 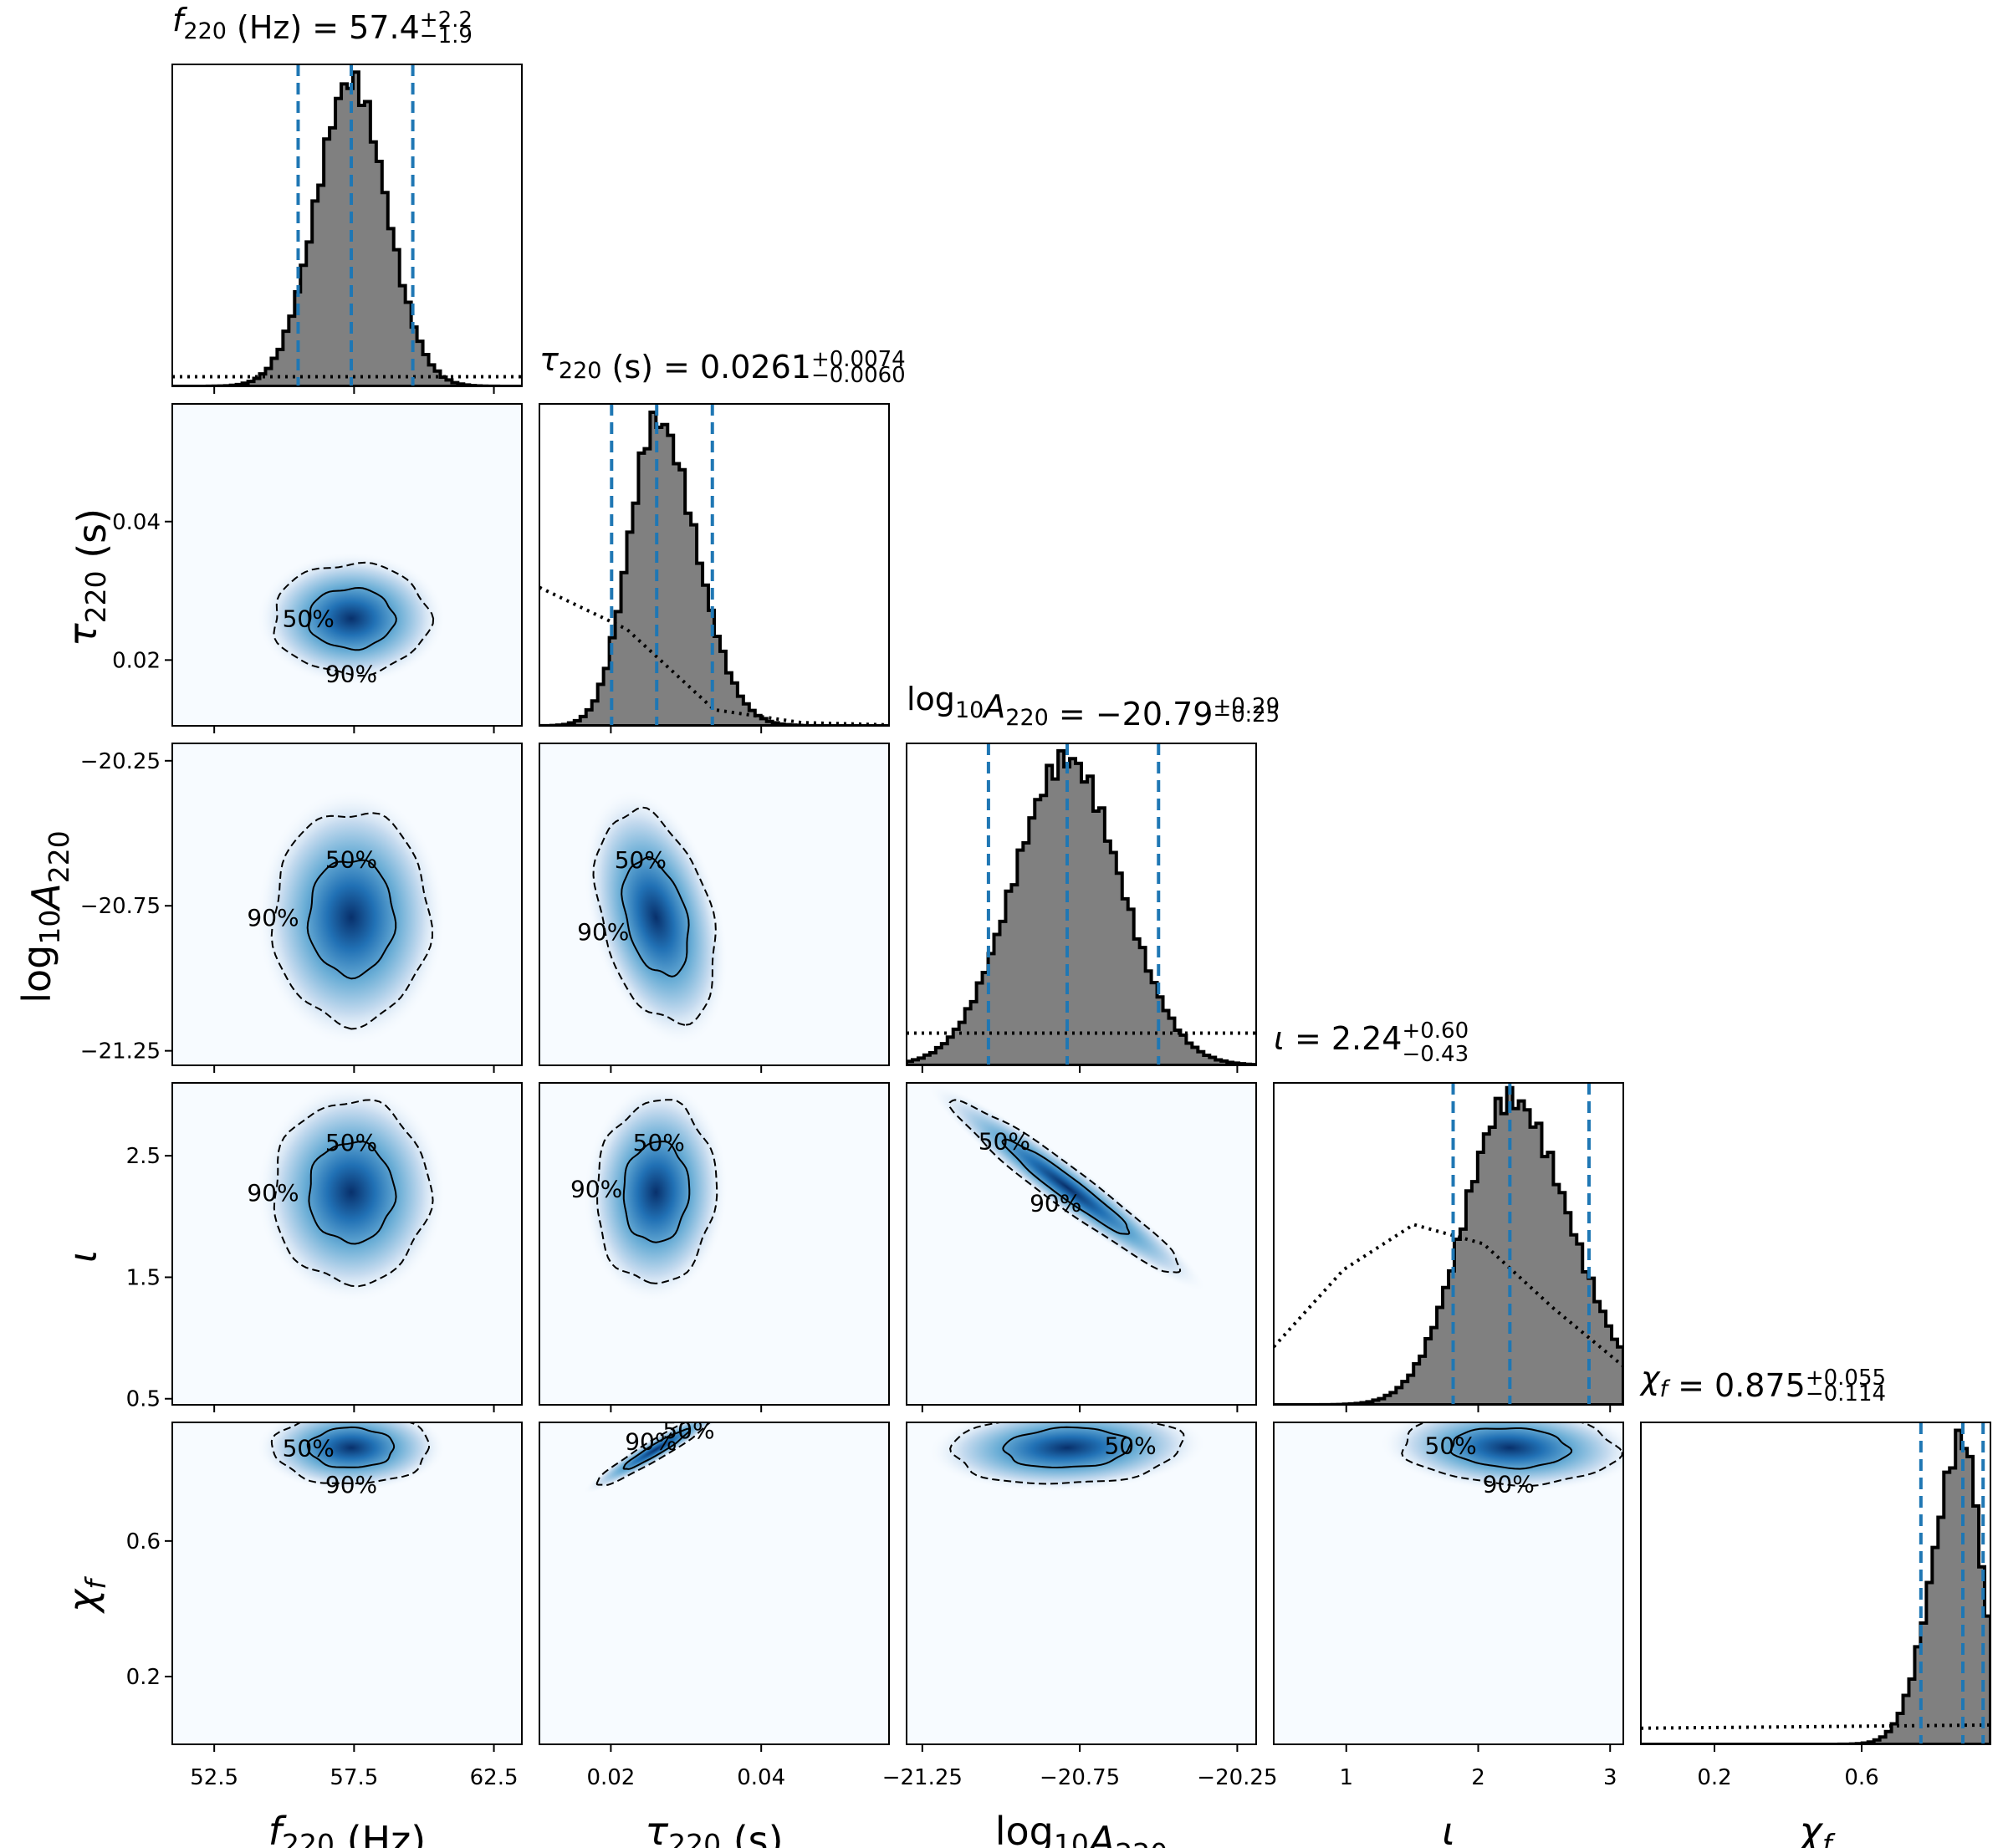 I want to click on density-panel-tau220-iota: 50% 90%, so click(x=714, y=1244).